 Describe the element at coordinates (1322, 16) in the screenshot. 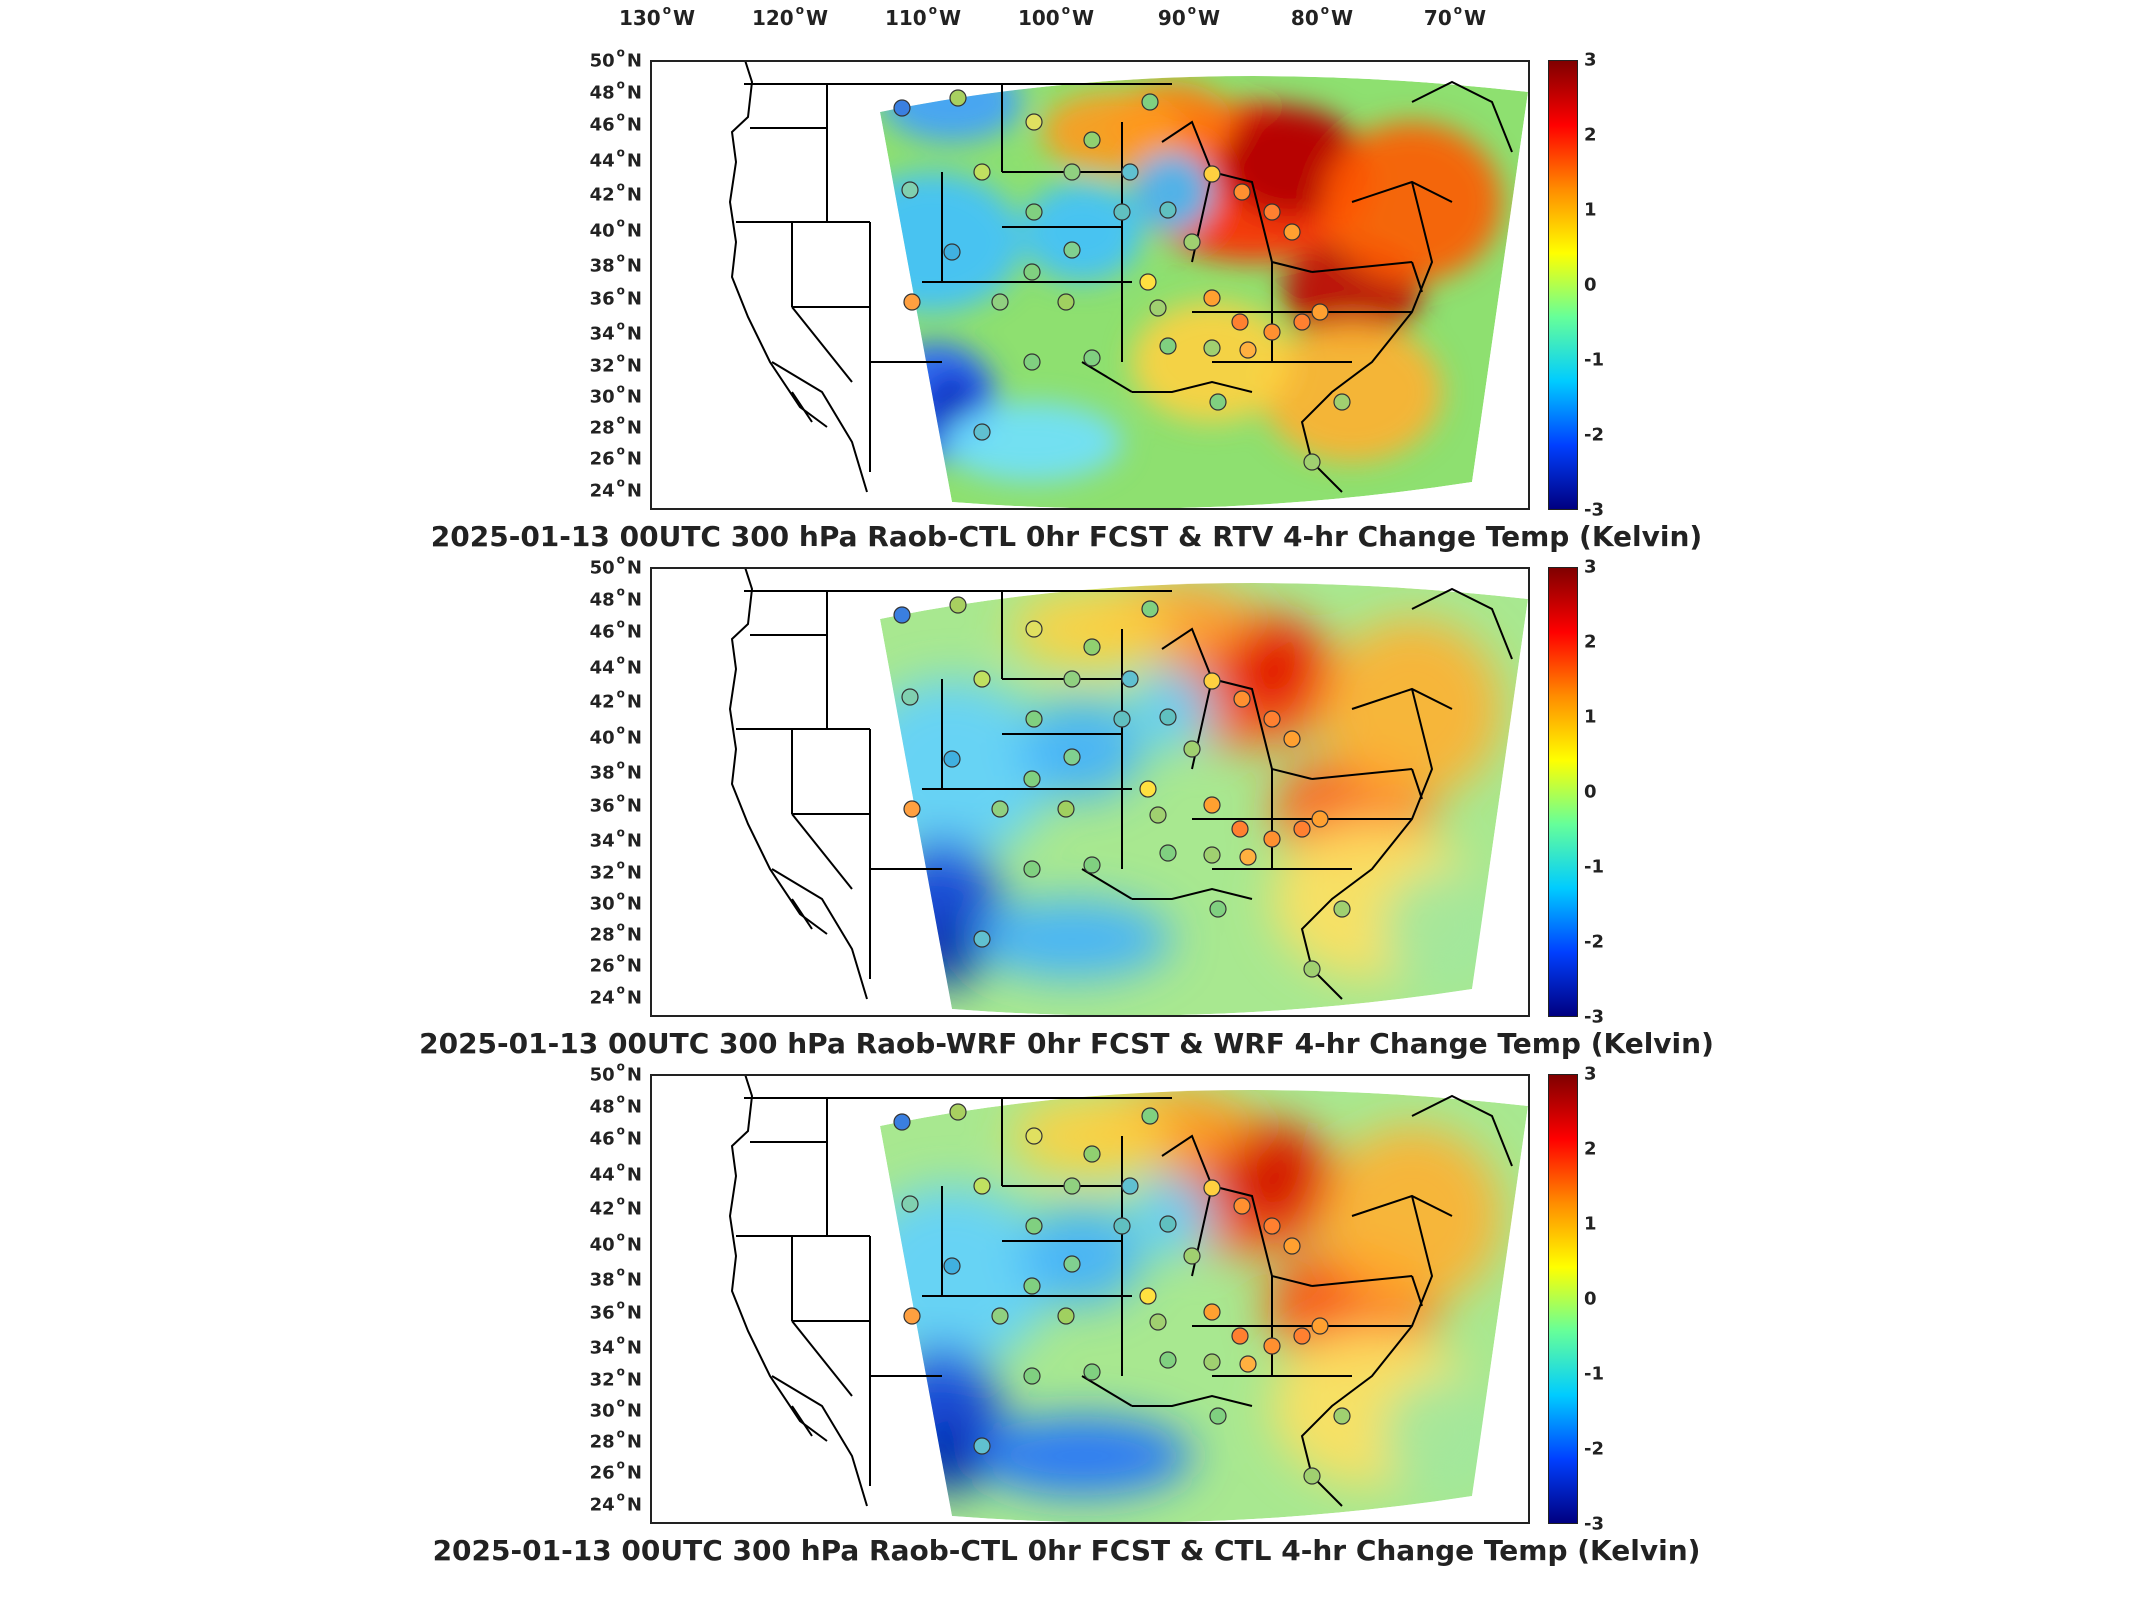

I see `lon-label: 80 o W` at that location.